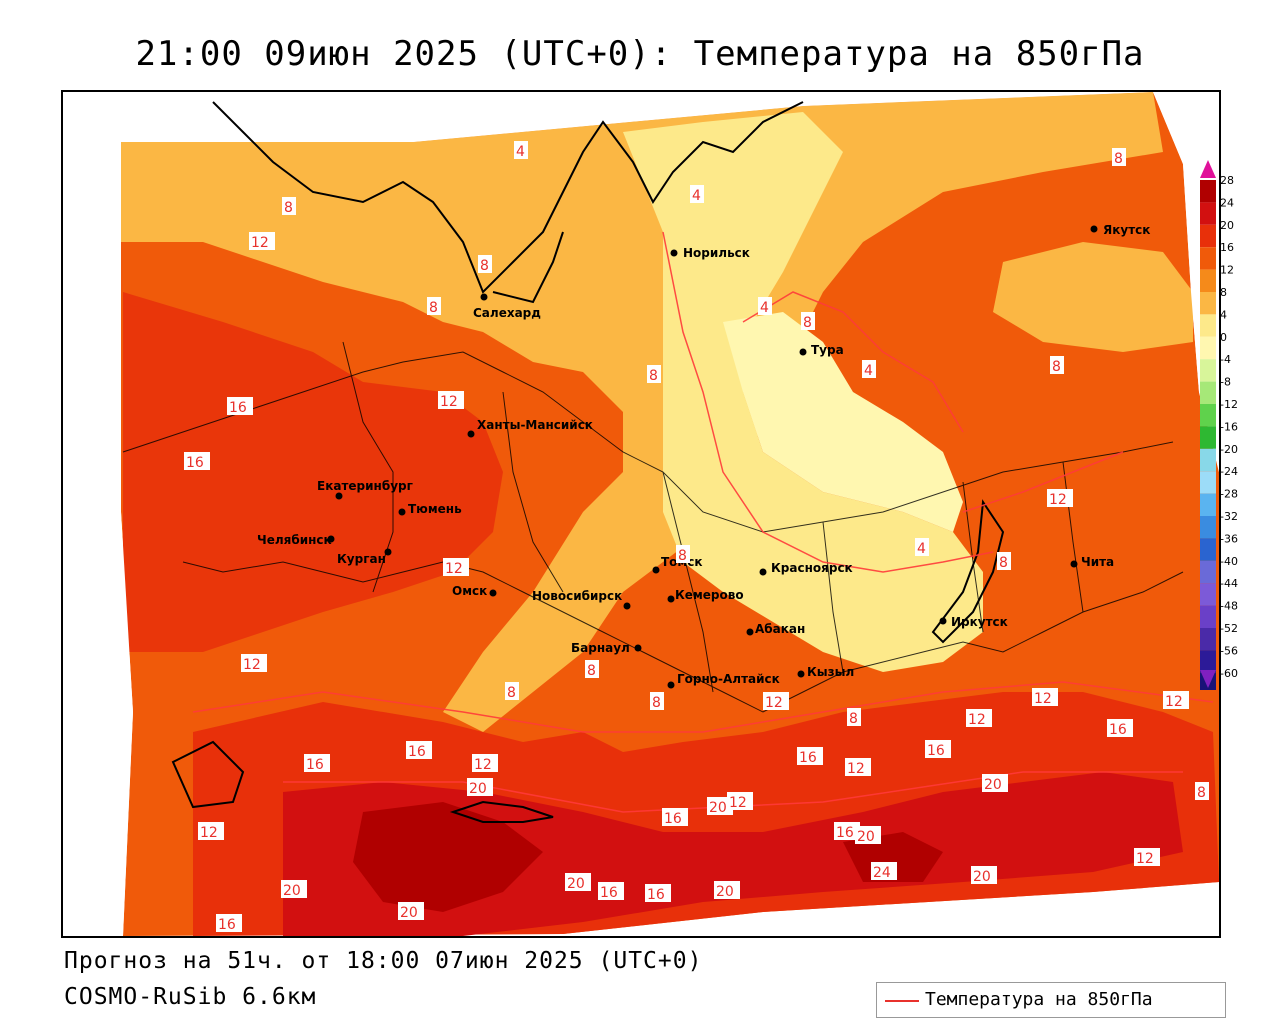 The width and height of the screenshot is (1280, 1024). What do you see at coordinates (670, 117) in the screenshot?
I see `outside-domain-top` at bounding box center [670, 117].